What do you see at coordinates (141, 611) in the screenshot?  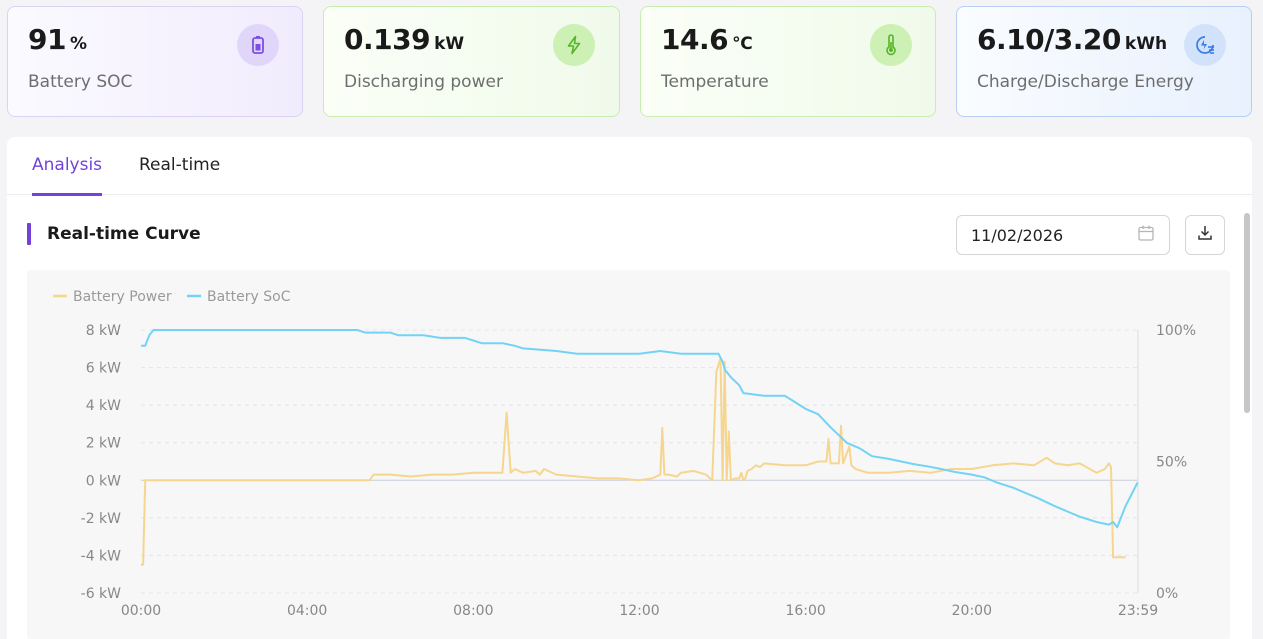 I see `x-tick-label: 00:00` at bounding box center [141, 611].